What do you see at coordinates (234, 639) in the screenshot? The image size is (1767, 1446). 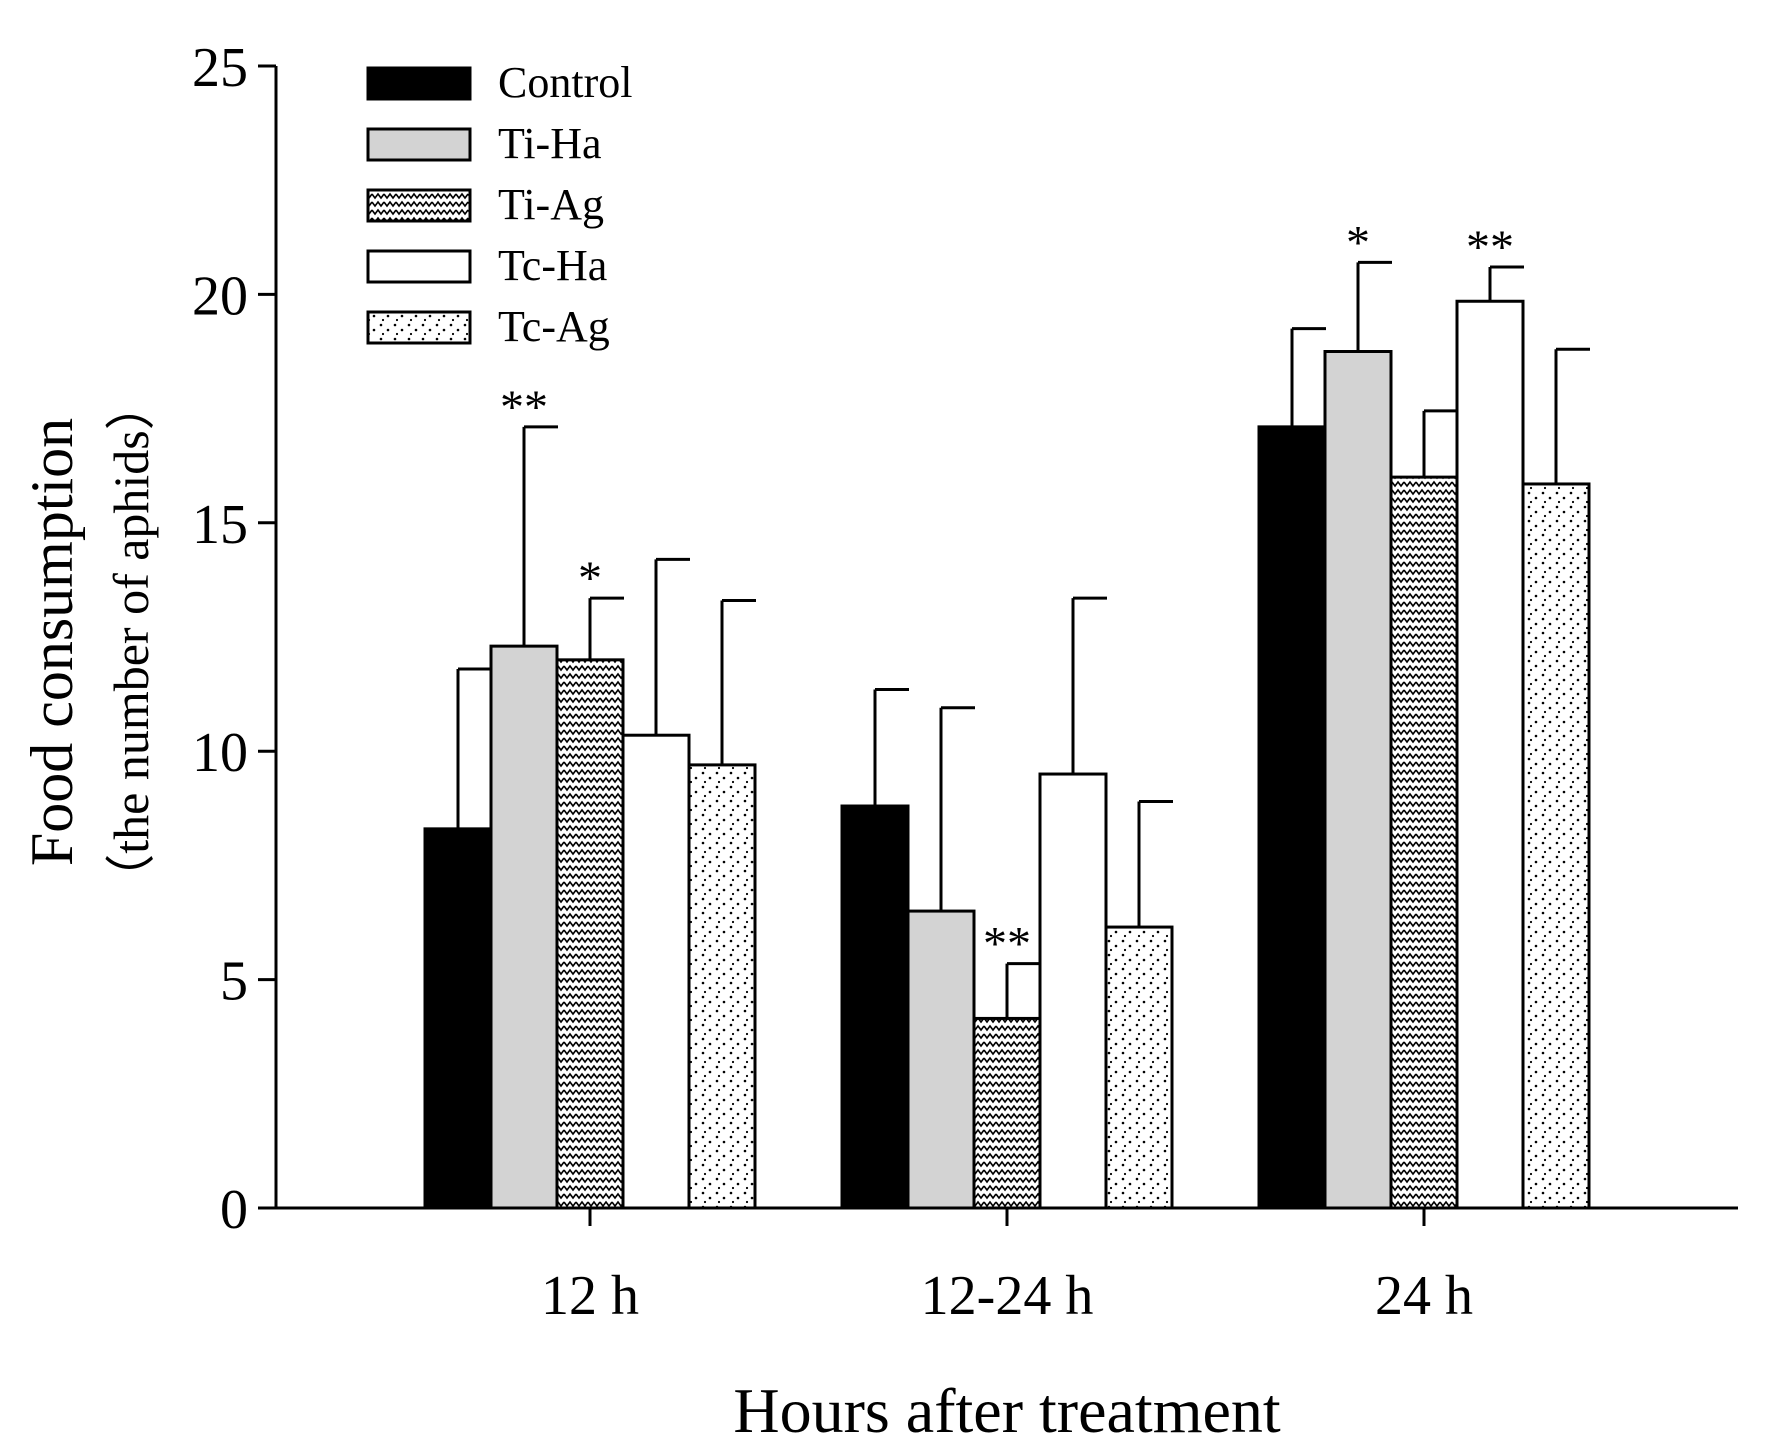 I see `y-ticks: 0 5 10 15 20 25` at bounding box center [234, 639].